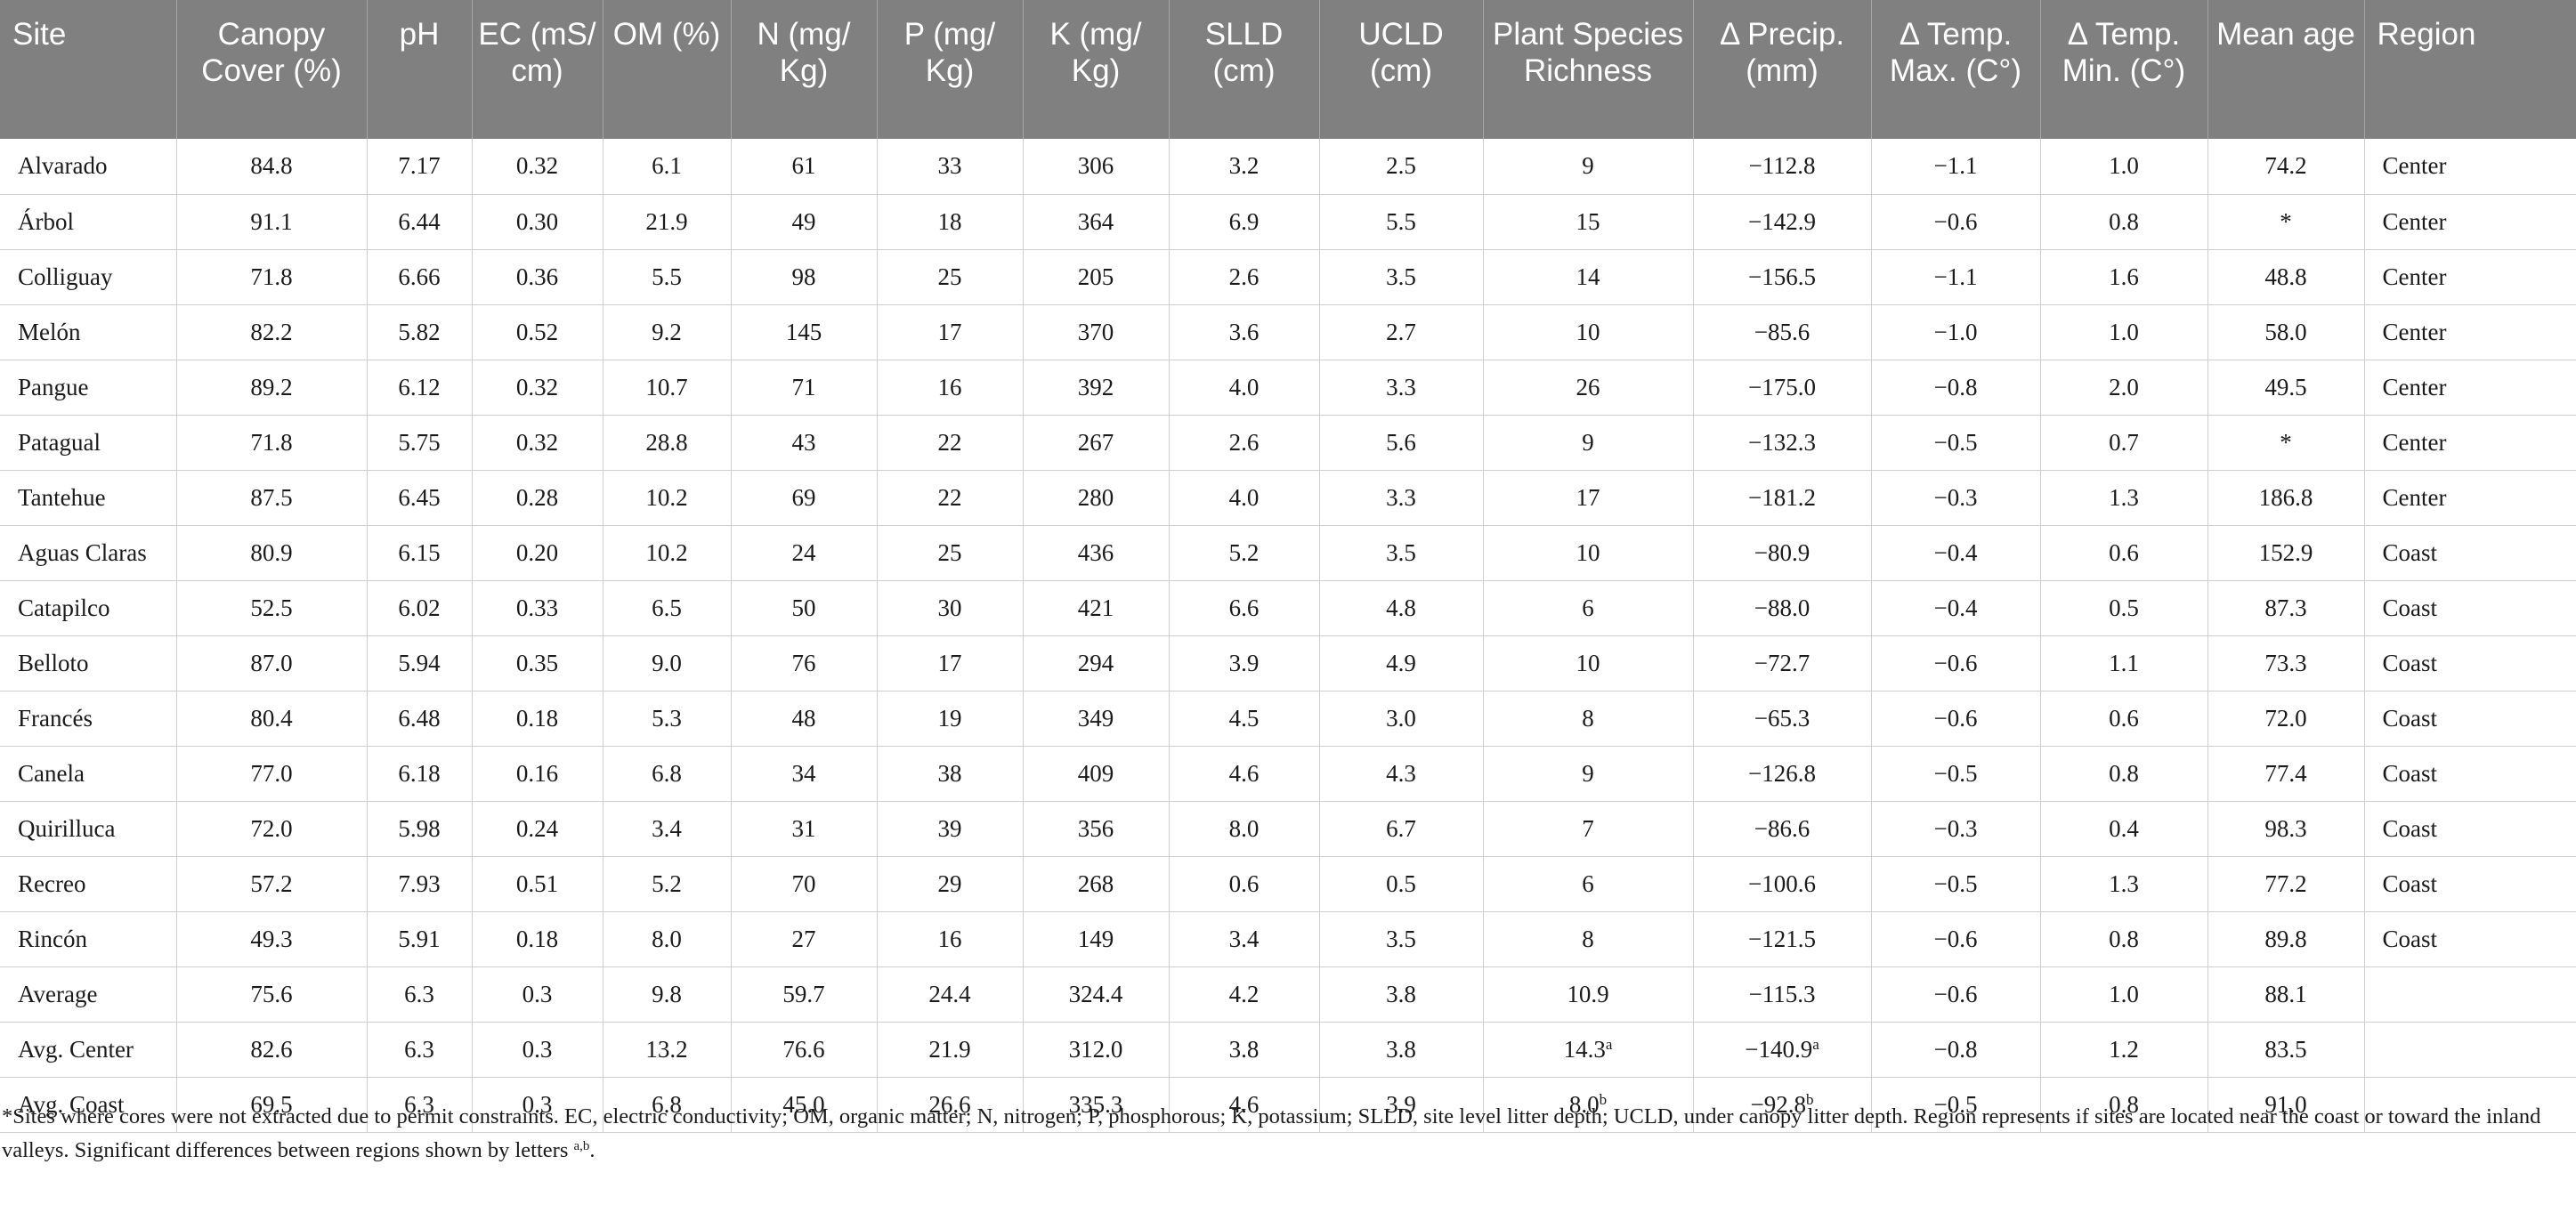 The width and height of the screenshot is (2576, 1213). Describe the element at coordinates (1956, 663) in the screenshot. I see `cell-value: −0.6` at that location.